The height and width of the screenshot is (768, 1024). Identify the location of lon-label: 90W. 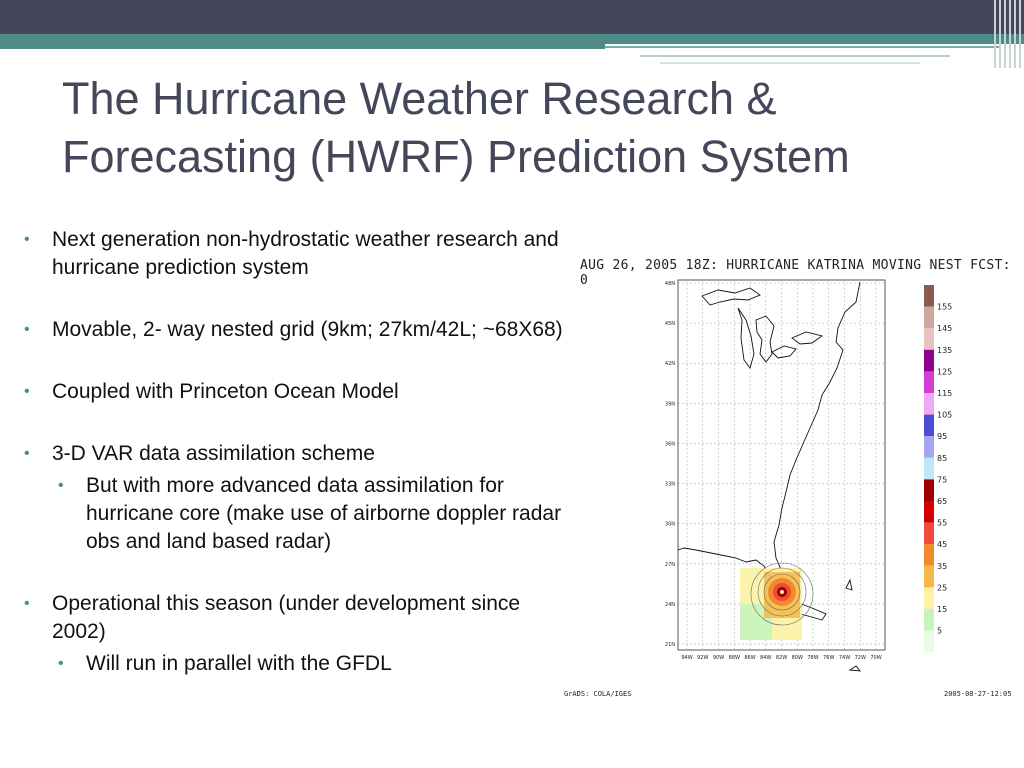
(718, 658).